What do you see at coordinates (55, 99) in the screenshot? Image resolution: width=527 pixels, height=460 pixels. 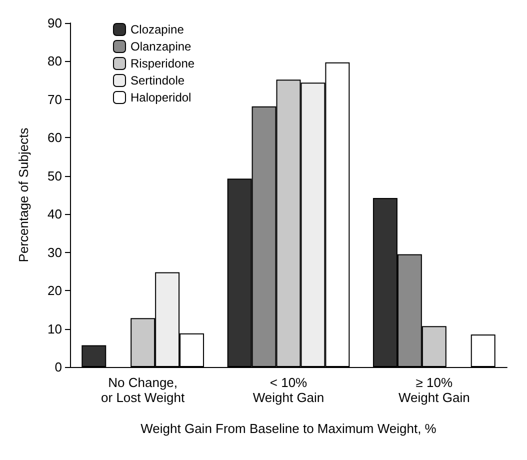 I see `y-tick-label: 70` at bounding box center [55, 99].